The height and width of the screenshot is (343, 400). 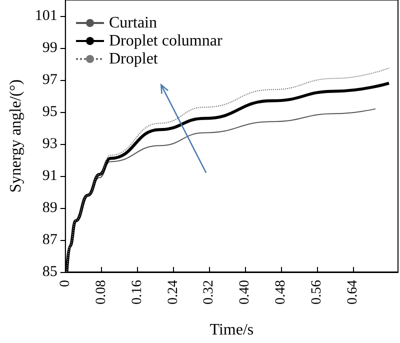 I want to click on y-tick-label: 85, so click(x=50, y=272).